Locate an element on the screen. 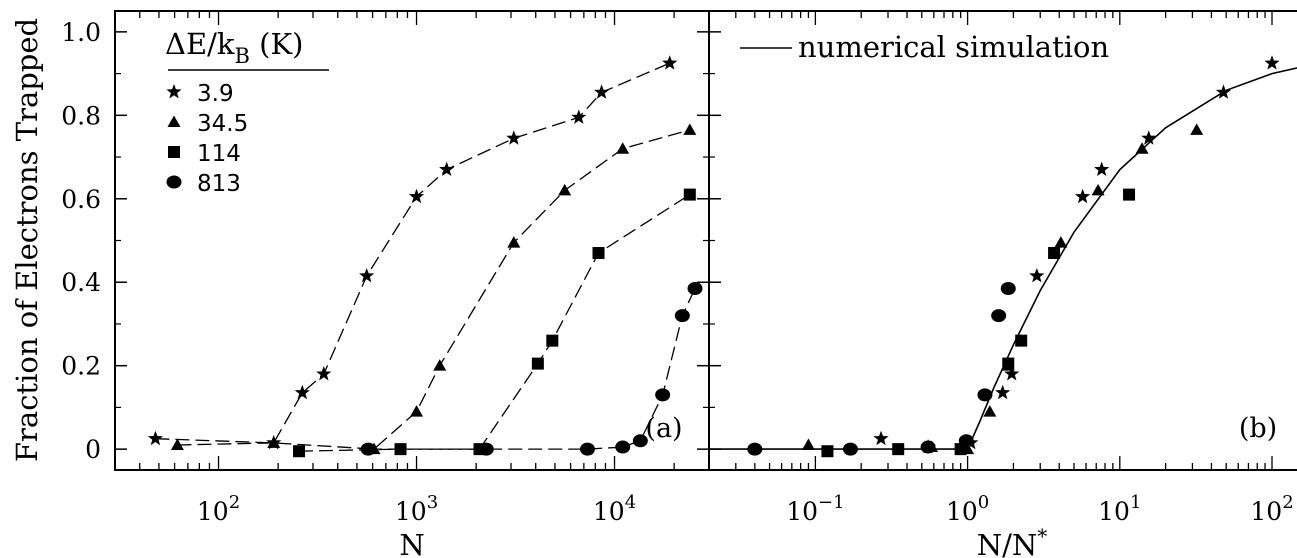 The image size is (1297, 558). legend-a-entry-label: 813 is located at coordinates (219, 184).